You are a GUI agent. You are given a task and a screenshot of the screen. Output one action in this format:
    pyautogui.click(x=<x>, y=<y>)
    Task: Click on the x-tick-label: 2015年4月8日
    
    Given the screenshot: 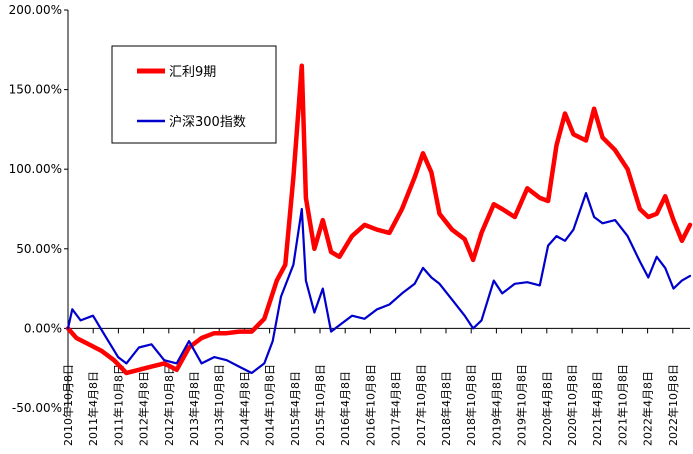 What is the action you would take?
    pyautogui.click(x=295, y=408)
    